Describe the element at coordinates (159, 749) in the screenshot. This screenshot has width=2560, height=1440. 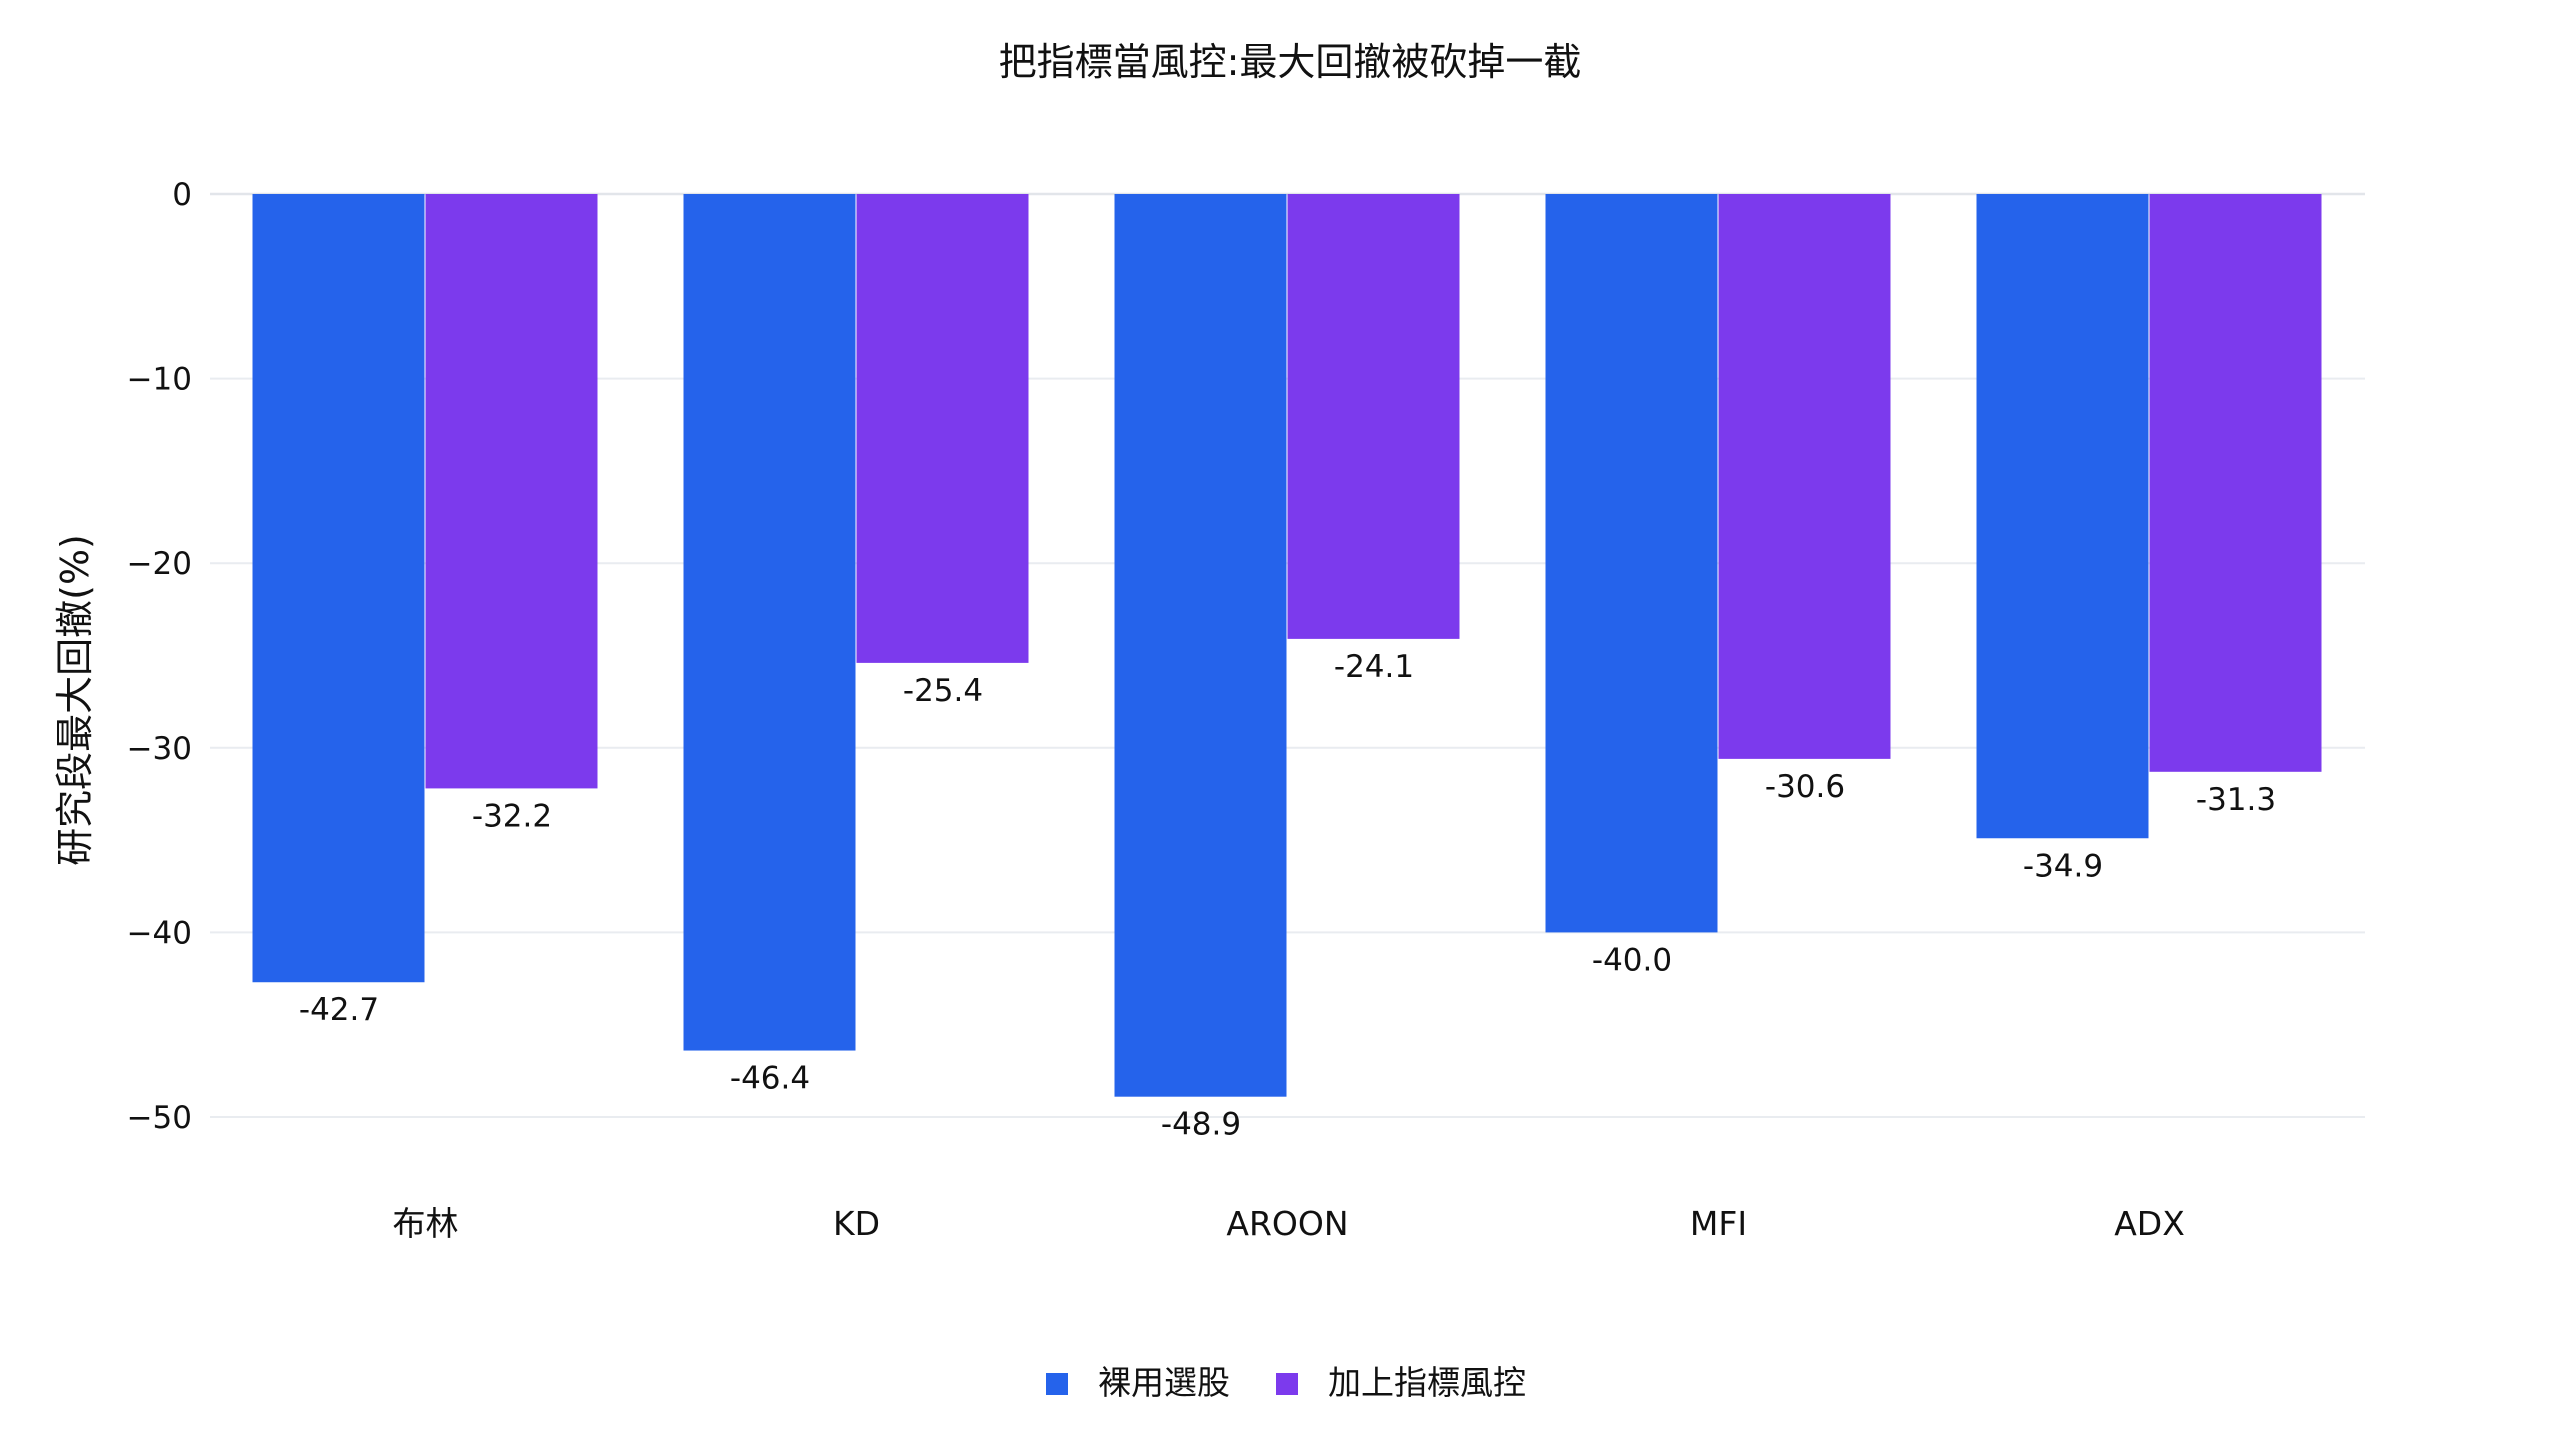
I see `y-tick-label: −30` at that location.